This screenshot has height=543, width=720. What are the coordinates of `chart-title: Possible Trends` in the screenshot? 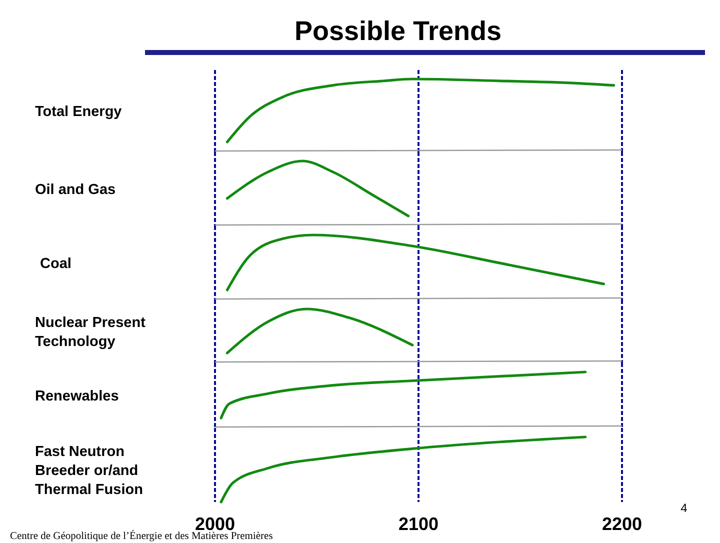 It's located at (398, 31).